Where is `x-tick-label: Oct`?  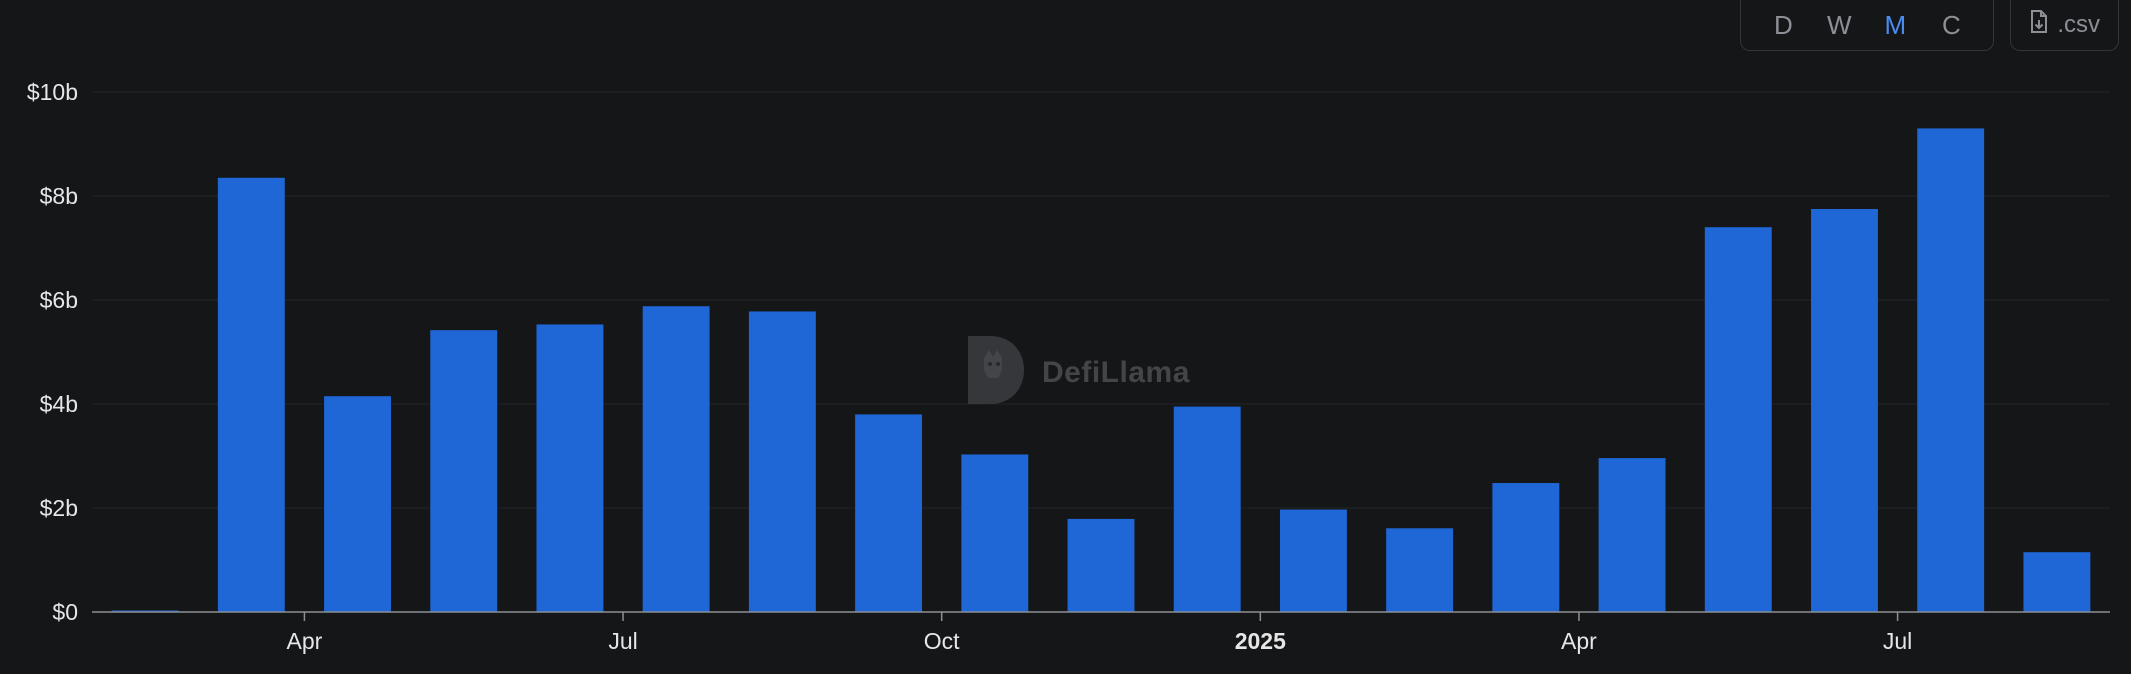 x-tick-label: Oct is located at coordinates (942, 641).